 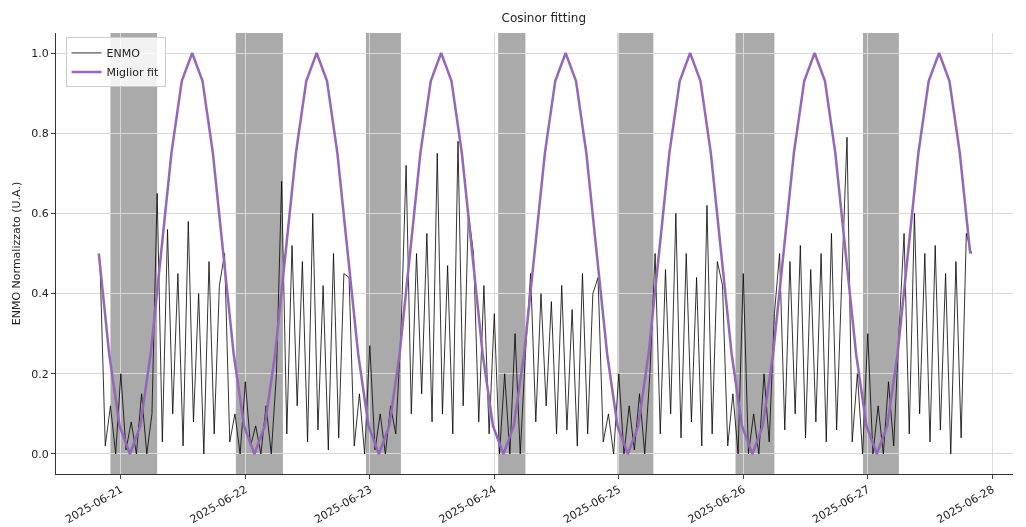 What do you see at coordinates (544, 17) in the screenshot?
I see `chart-title: Cosinor fitting` at bounding box center [544, 17].